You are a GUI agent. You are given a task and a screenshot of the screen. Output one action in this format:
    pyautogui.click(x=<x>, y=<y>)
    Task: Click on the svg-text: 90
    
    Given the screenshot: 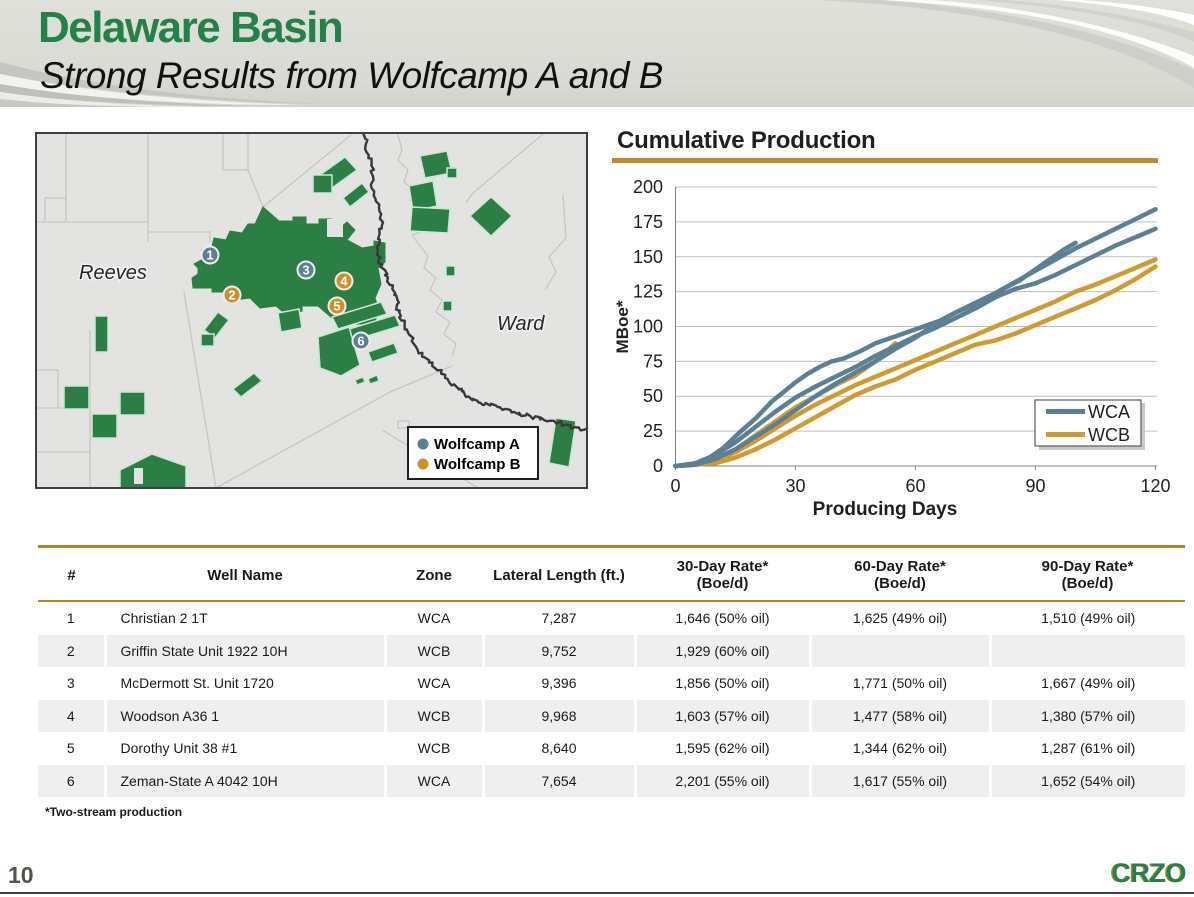 What is the action you would take?
    pyautogui.click(x=1035, y=486)
    